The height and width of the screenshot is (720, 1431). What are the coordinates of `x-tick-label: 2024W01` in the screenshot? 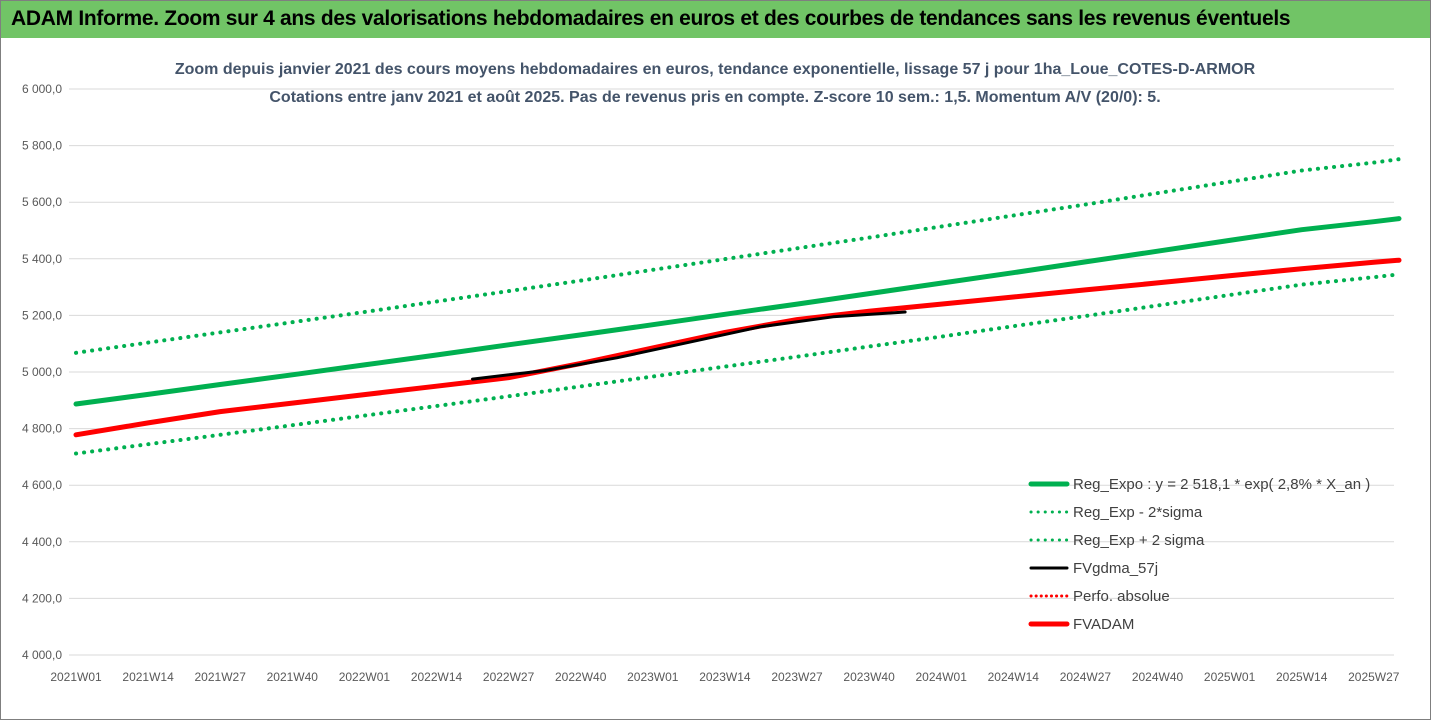 It's located at (942, 677).